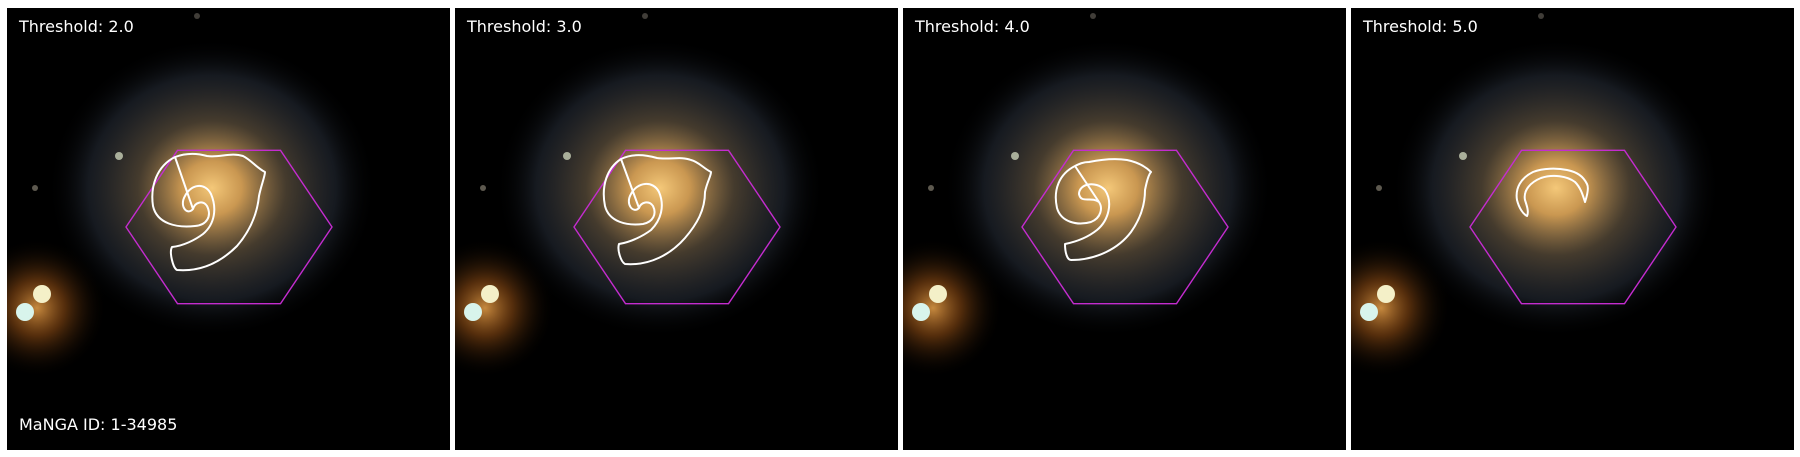 This screenshot has width=1800, height=457. I want to click on threshold-label: Threshold: 3.0, so click(524, 26).